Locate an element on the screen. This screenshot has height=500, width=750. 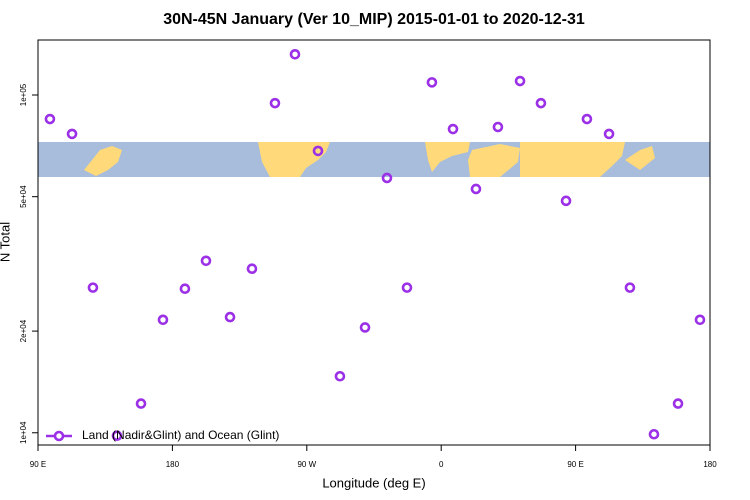
y-axis-label: N Total is located at coordinates (6, 242).